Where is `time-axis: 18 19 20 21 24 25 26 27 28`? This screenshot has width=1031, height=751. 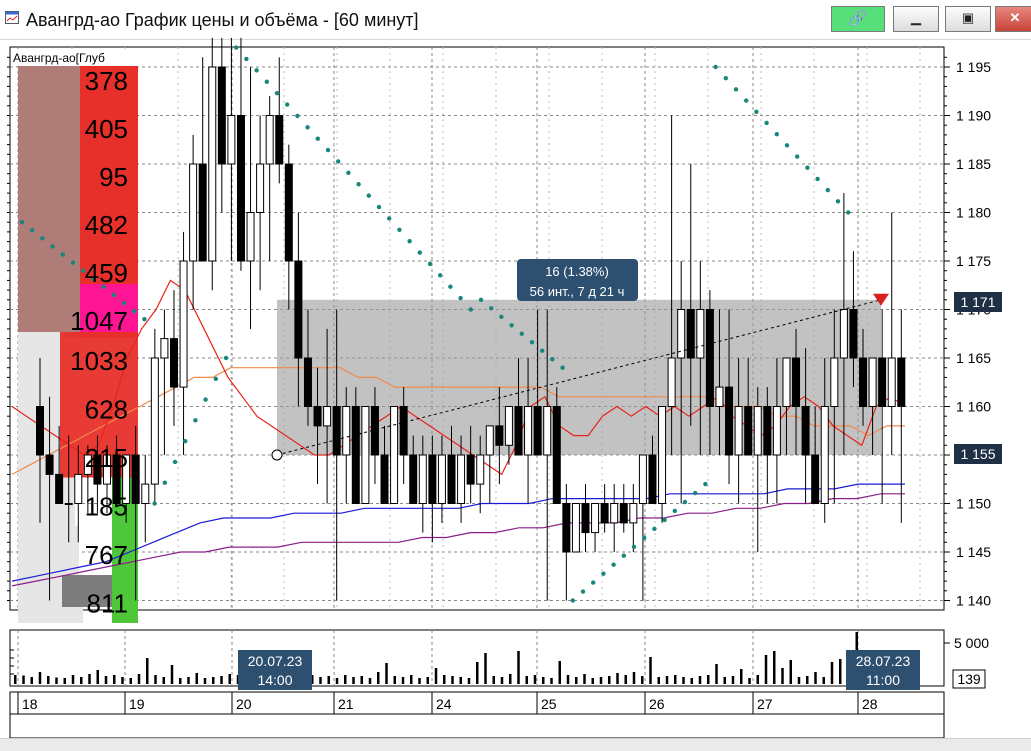
time-axis: 18 19 20 21 24 25 26 27 28 is located at coordinates (477, 715).